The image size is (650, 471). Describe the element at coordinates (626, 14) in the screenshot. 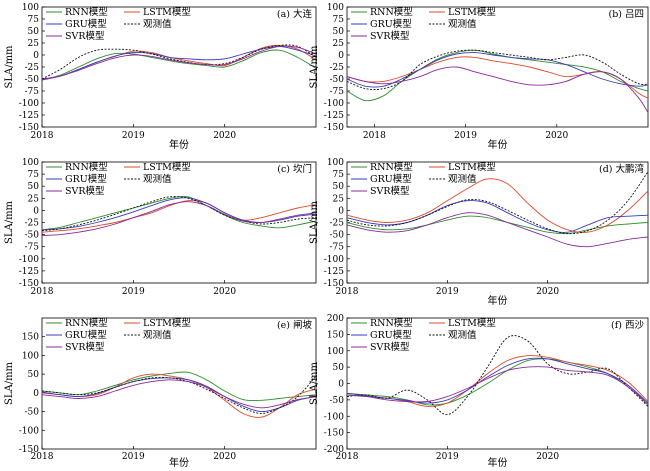

I see `panel-label: (b) 吕四` at that location.